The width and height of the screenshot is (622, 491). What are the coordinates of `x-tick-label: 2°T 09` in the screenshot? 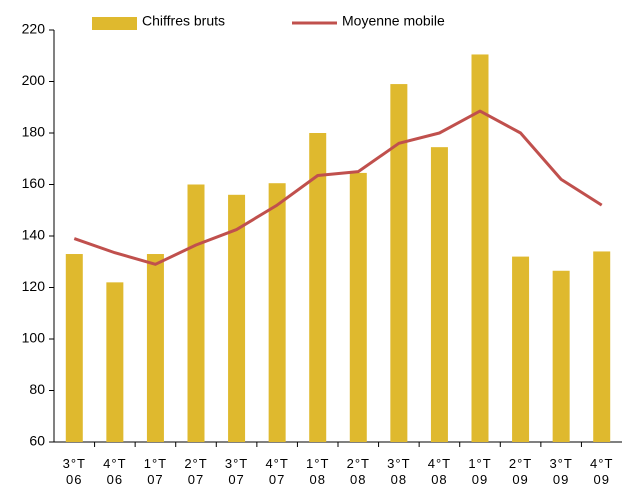 It's located at (520, 471).